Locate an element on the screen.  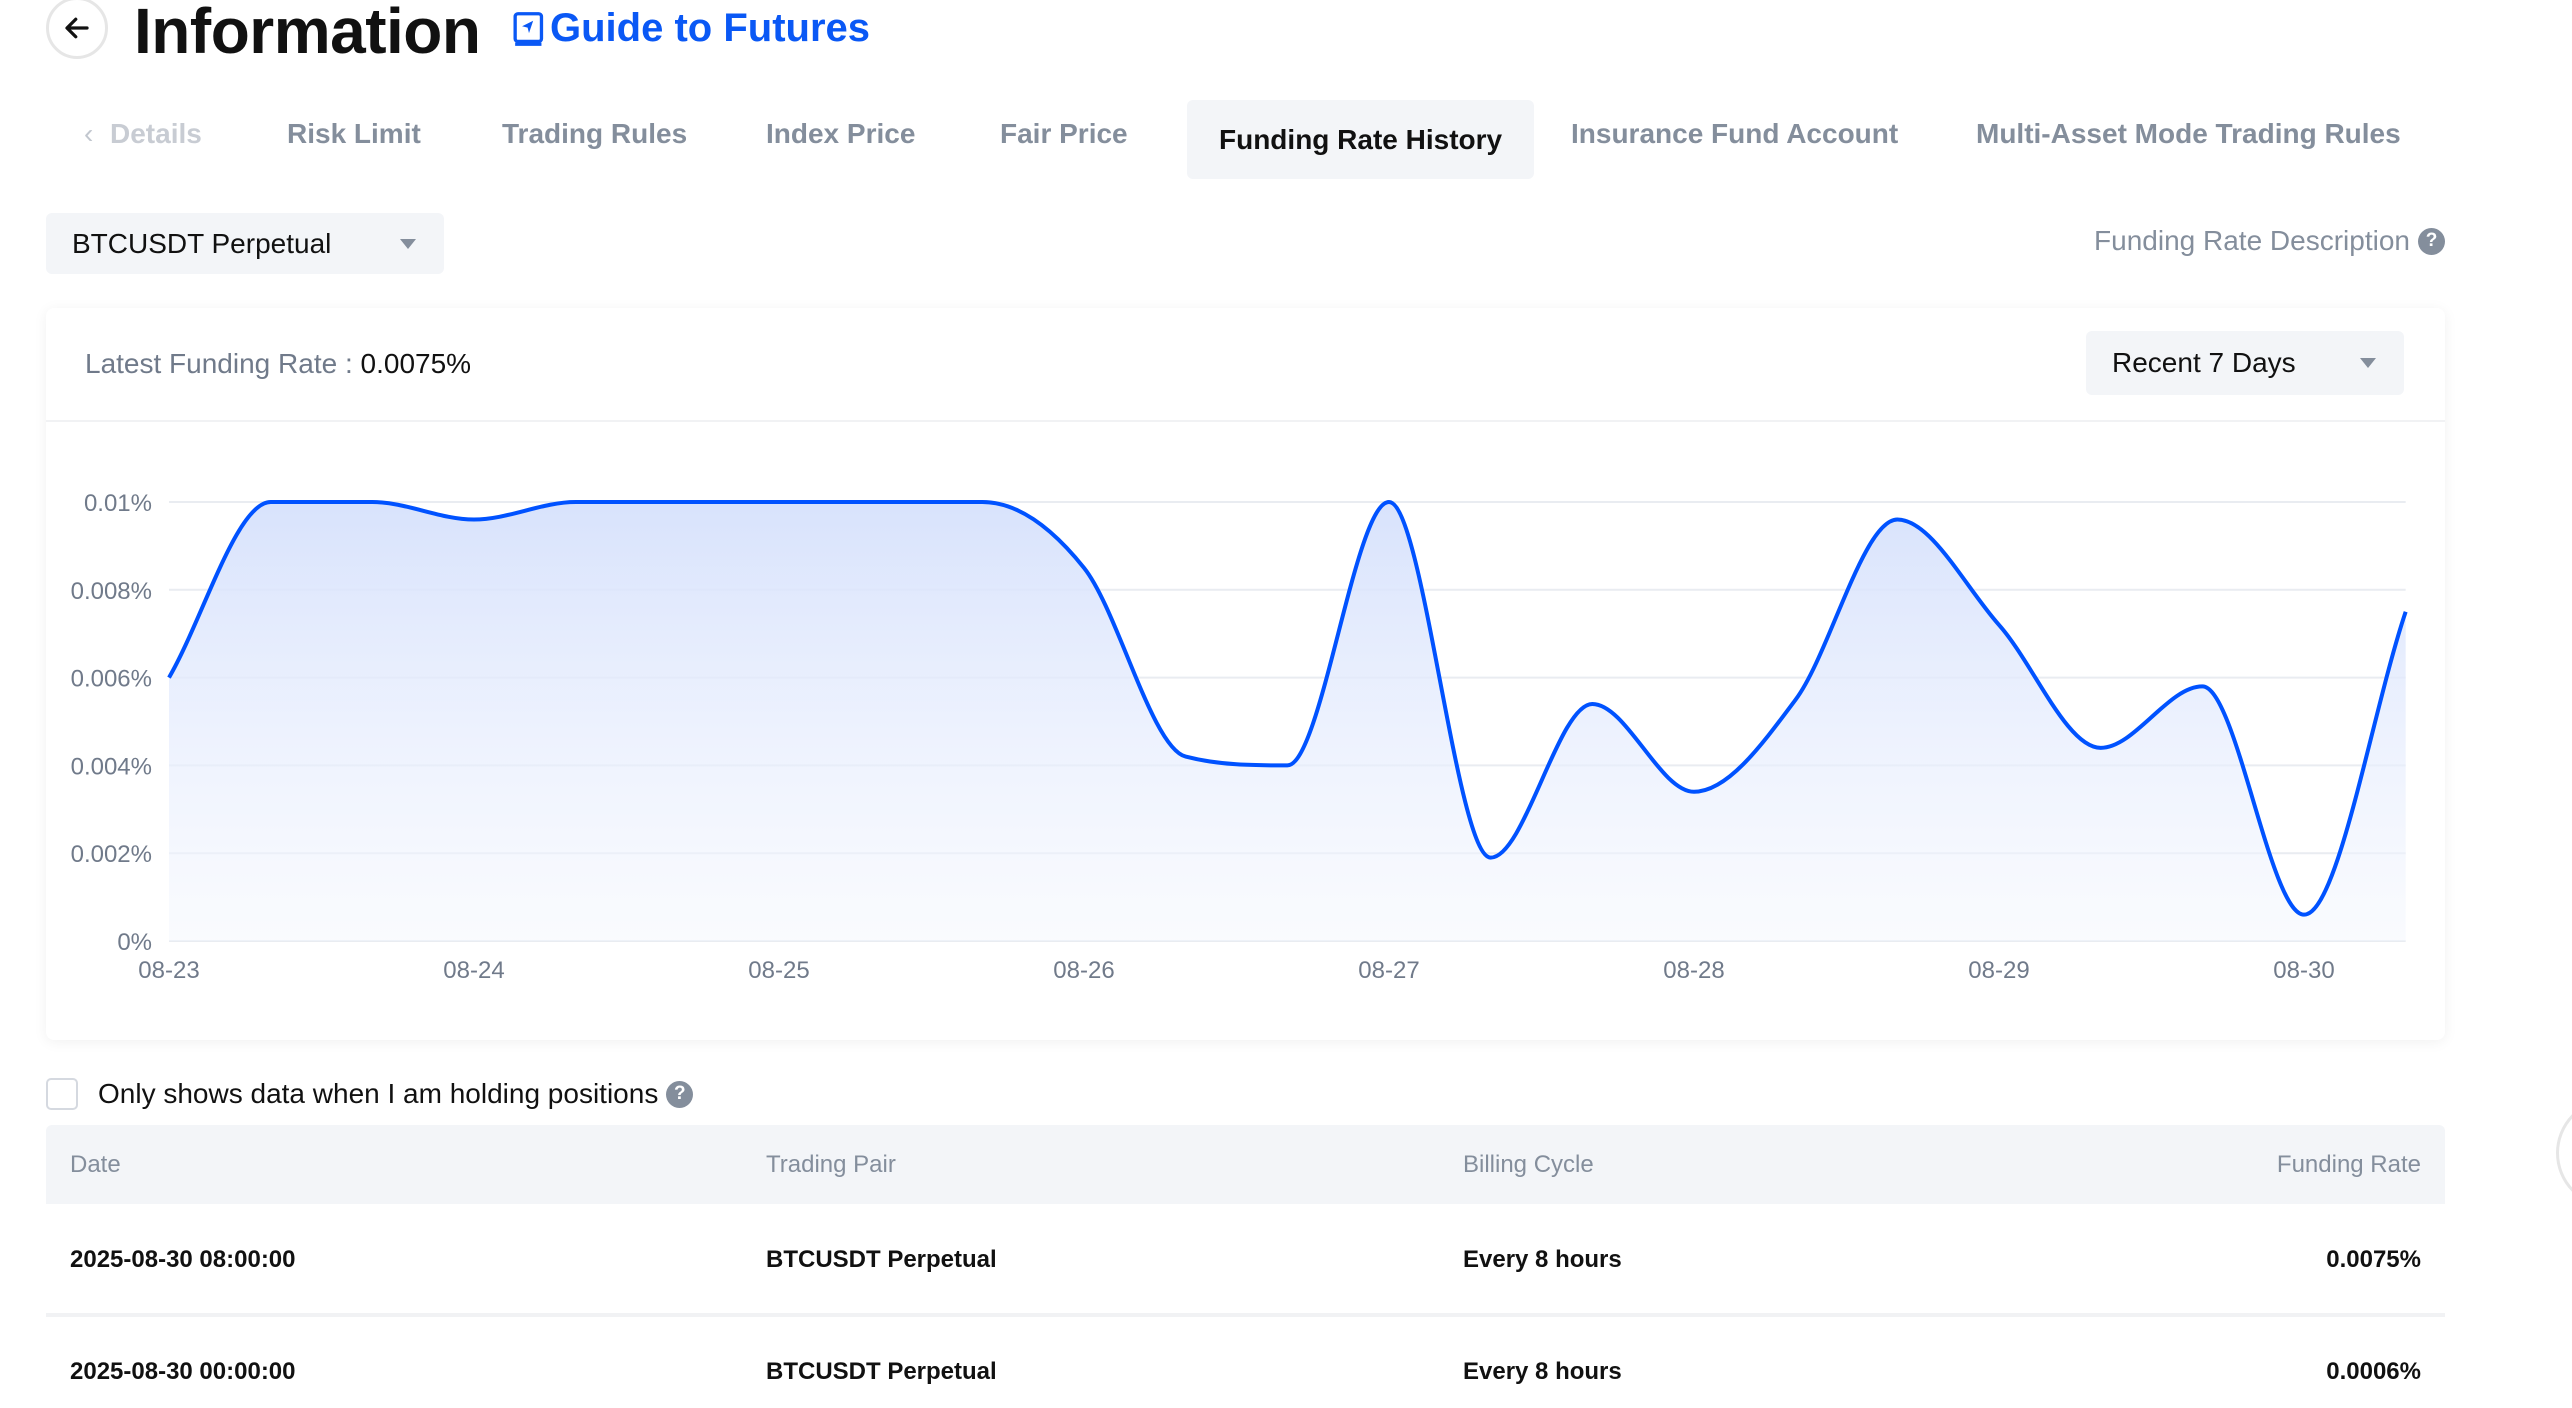
card-divider is located at coordinates (1245, 421).